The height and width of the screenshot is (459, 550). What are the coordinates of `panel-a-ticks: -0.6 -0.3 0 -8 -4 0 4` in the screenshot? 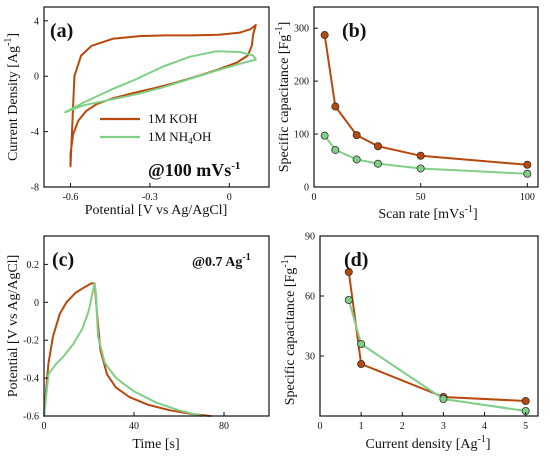 It's located at (131, 109).